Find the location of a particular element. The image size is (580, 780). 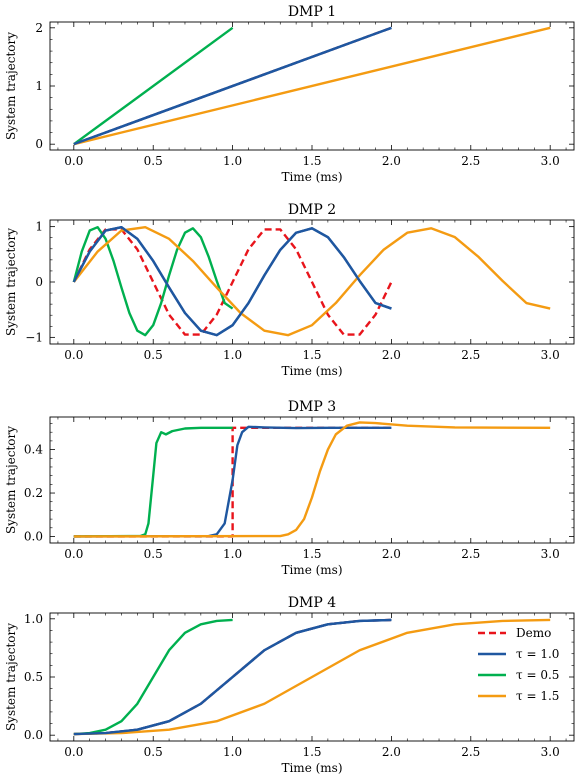

legend-label: τ = 1.0 is located at coordinates (537, 654).